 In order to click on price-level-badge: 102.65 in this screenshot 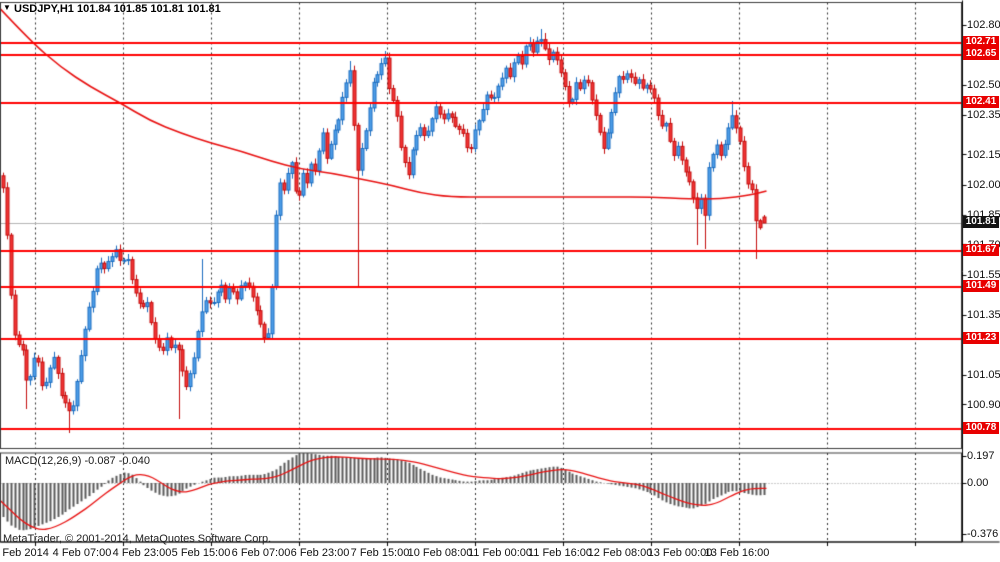, I will do `click(981, 54)`.